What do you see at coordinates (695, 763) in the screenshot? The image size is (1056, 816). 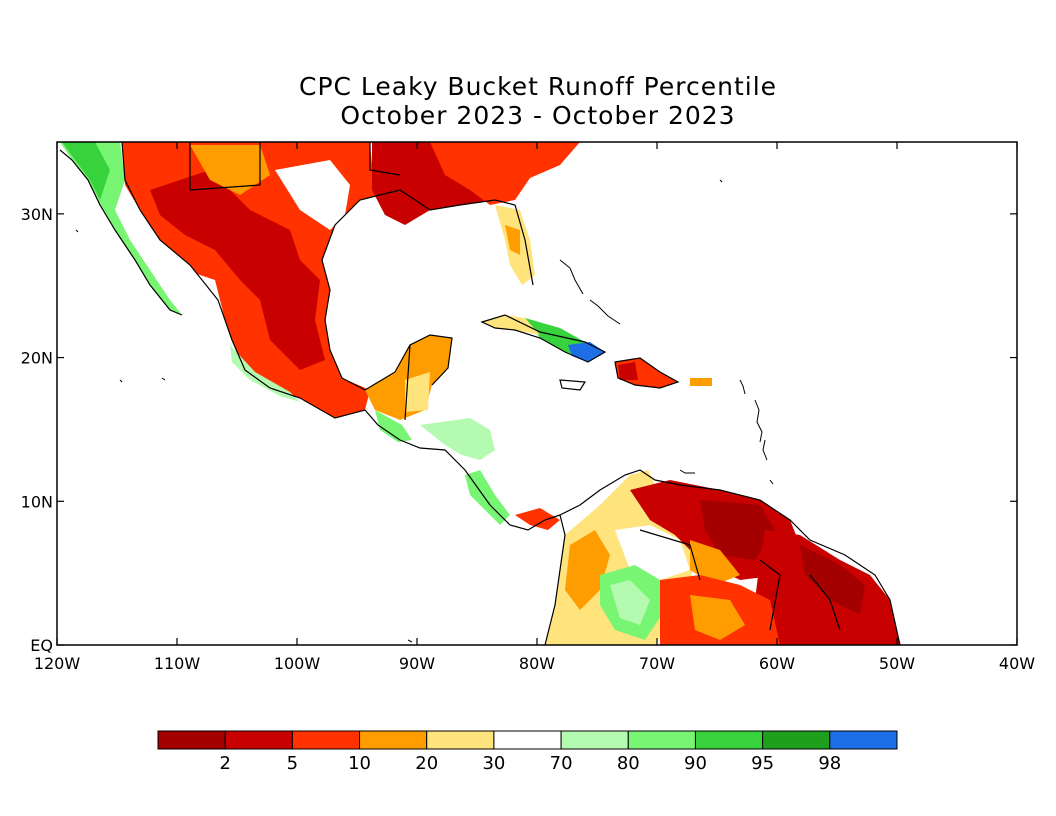 I see `colorbar-label: 90` at bounding box center [695, 763].